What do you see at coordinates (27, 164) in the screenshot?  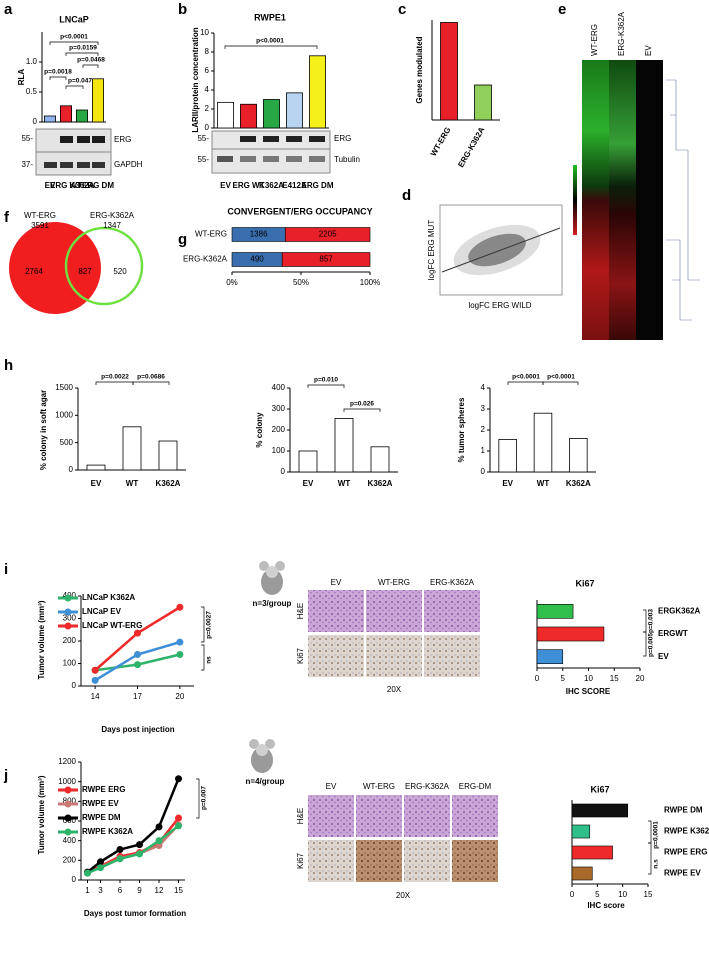 I see `blot-marker: 37-` at bounding box center [27, 164].